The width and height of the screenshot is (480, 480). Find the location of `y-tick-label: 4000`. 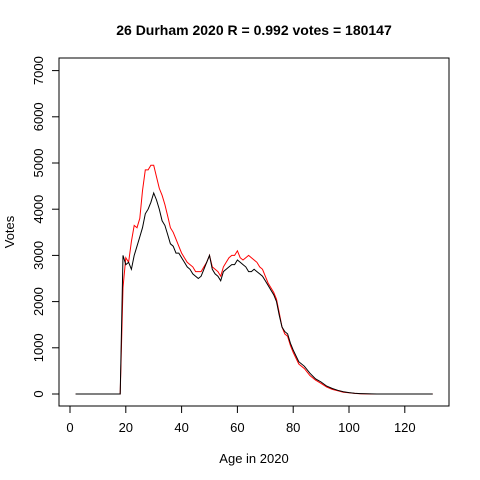

y-tick-label: 4000 is located at coordinates (38, 209).